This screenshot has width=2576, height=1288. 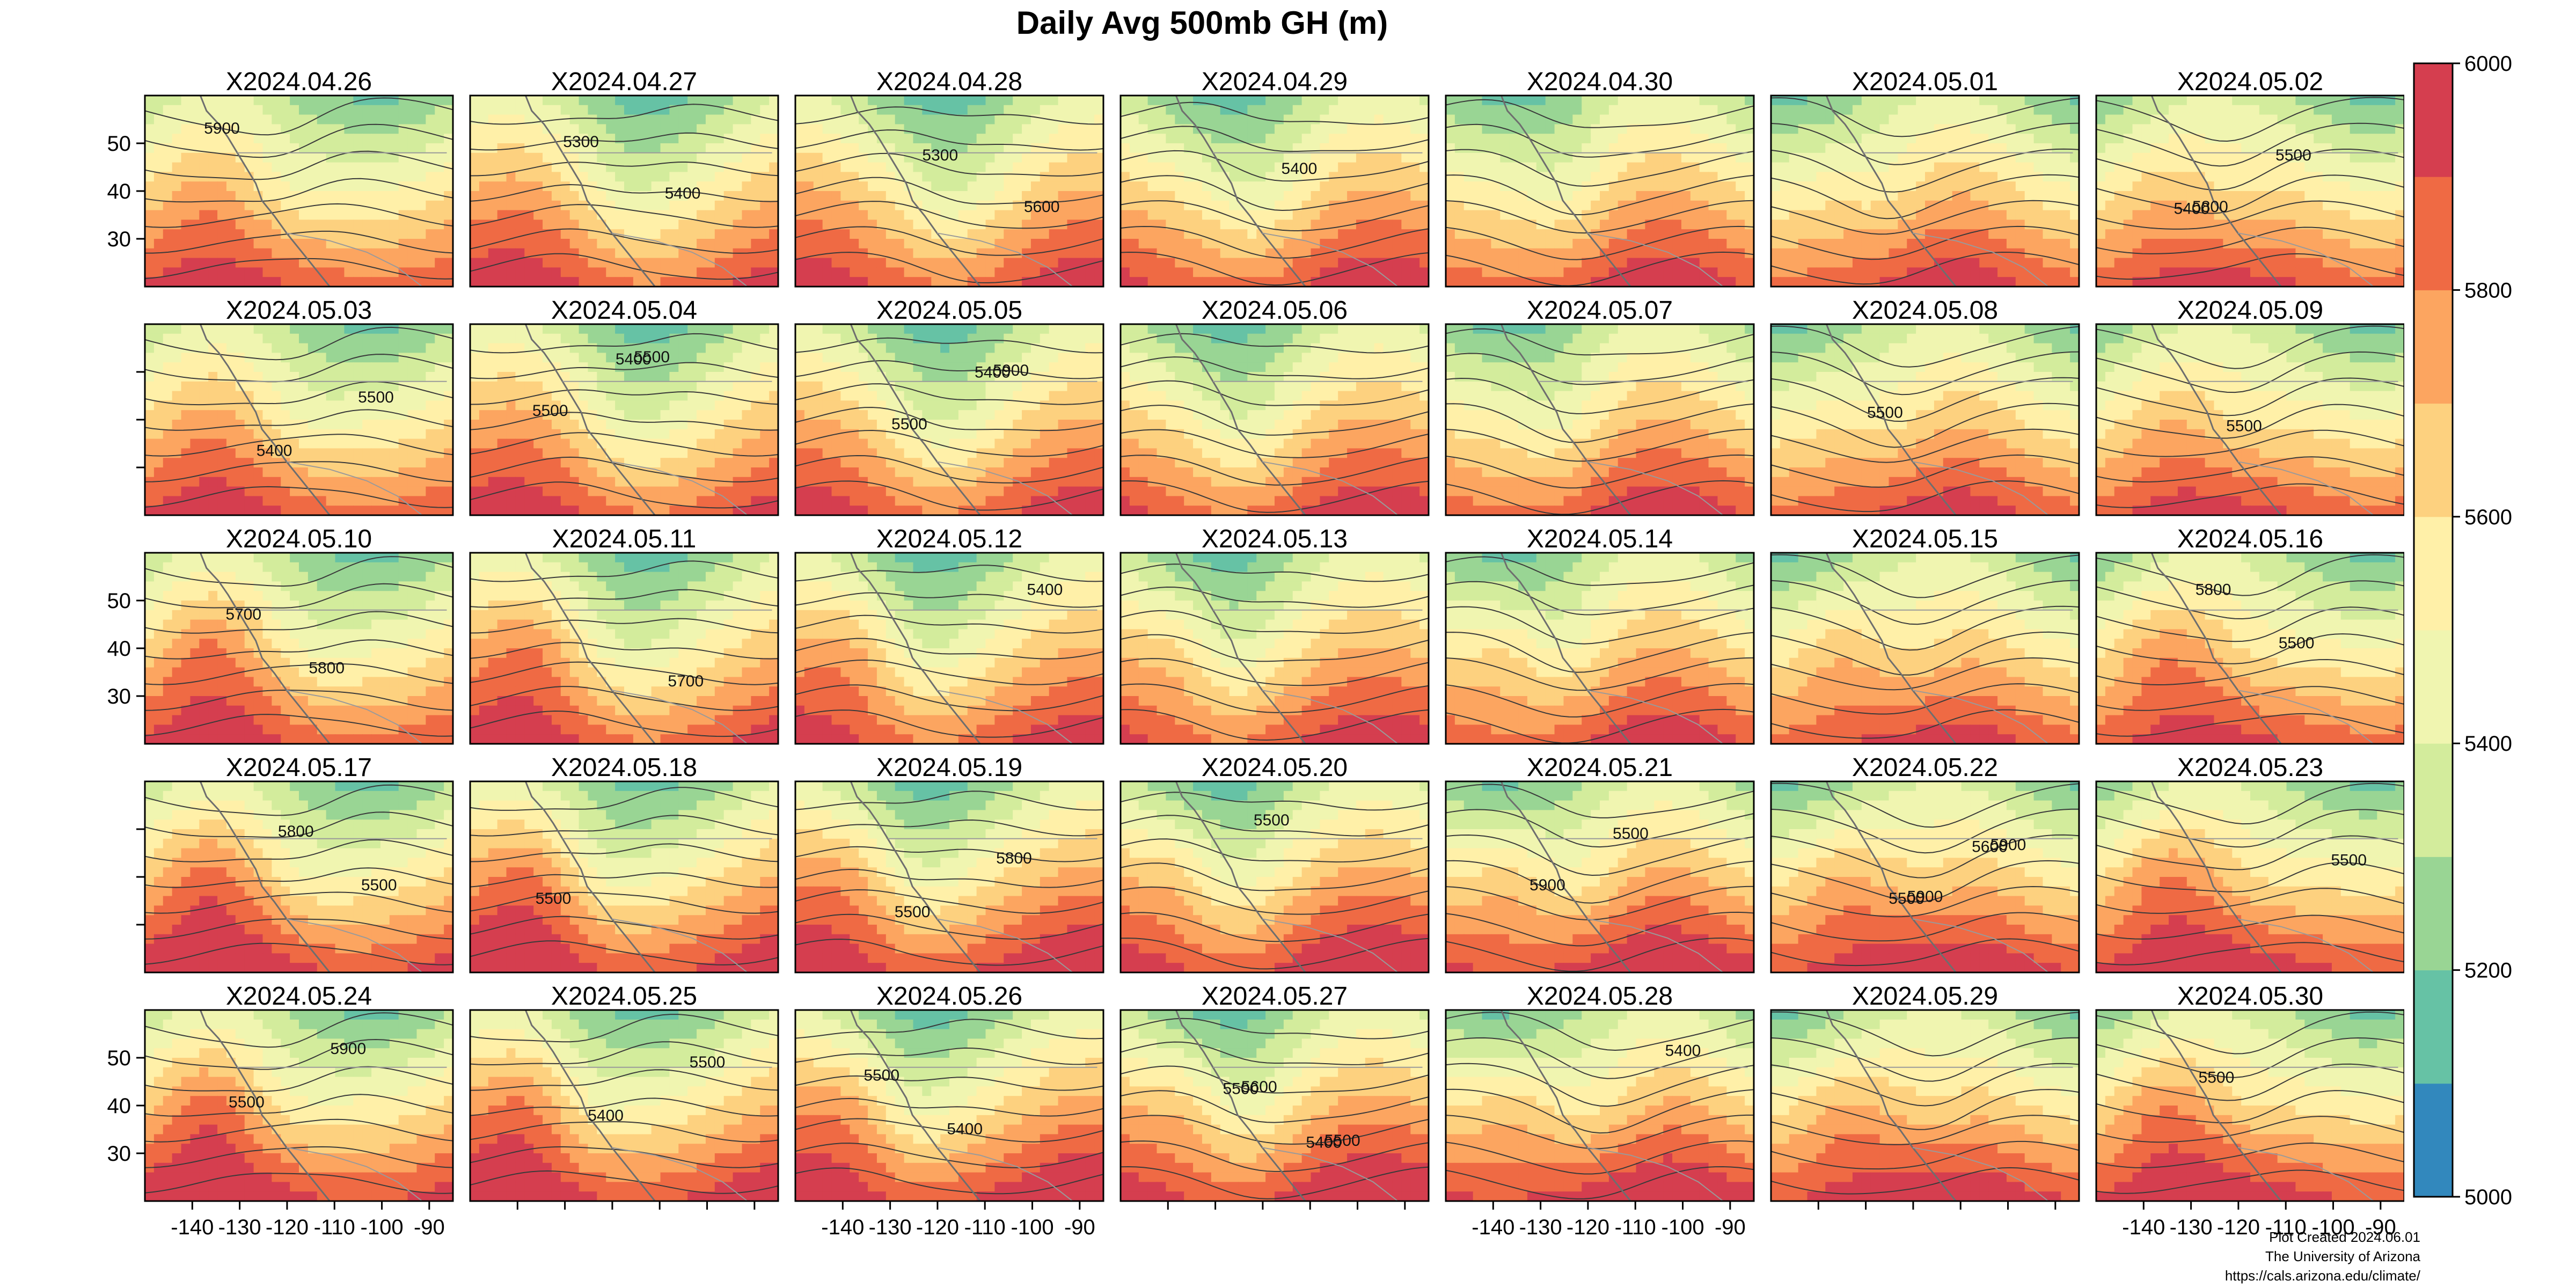 What do you see at coordinates (119, 144) in the screenshot?
I see `lat-tick-label: 50` at bounding box center [119, 144].